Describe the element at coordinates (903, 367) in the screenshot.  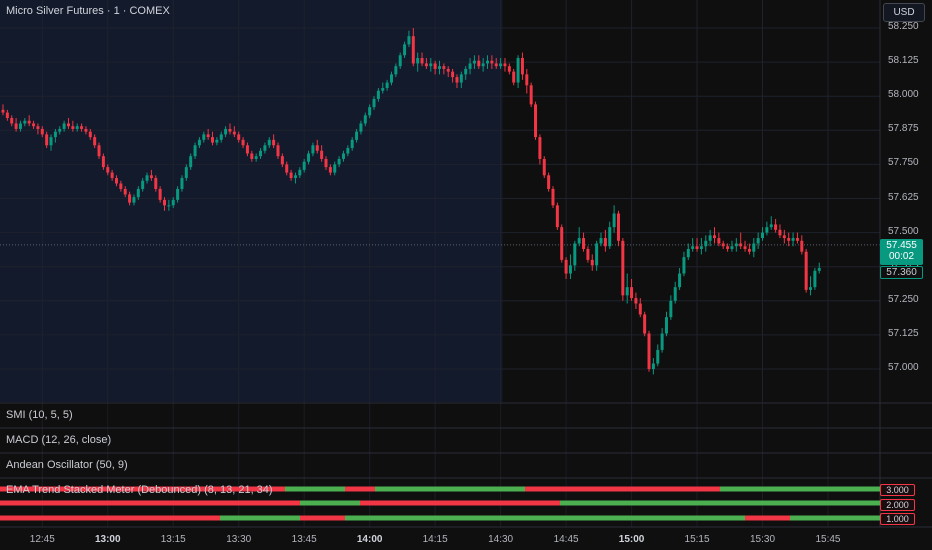
I see `price-tick-label: 57.000` at that location.